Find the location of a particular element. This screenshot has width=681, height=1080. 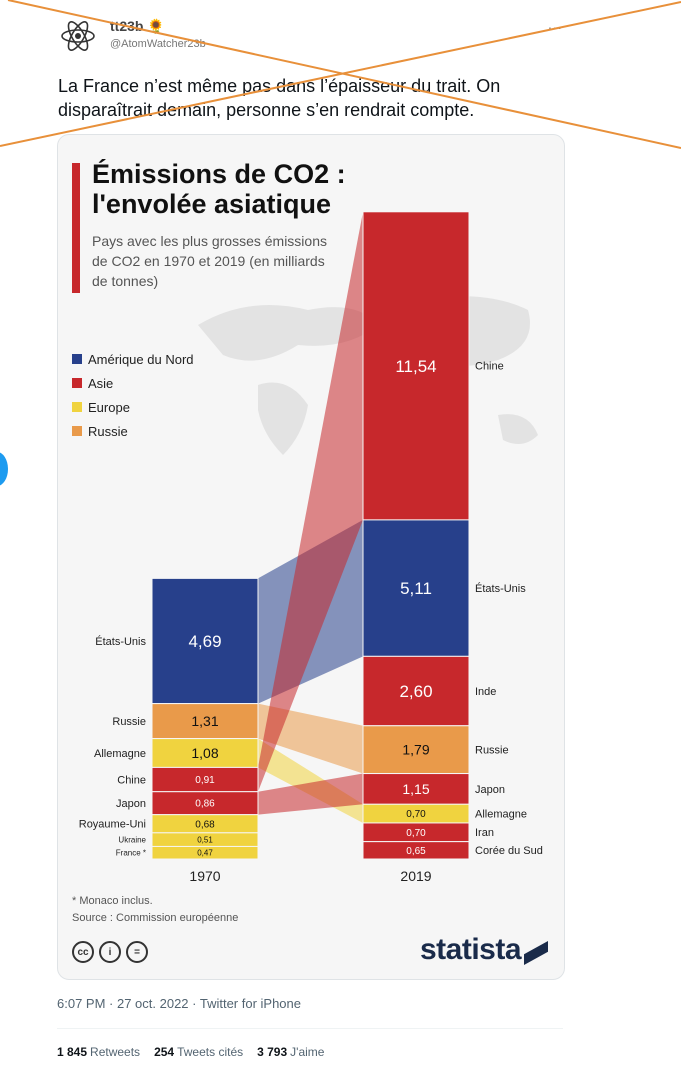

value-label: 0,68 is located at coordinates (205, 824).